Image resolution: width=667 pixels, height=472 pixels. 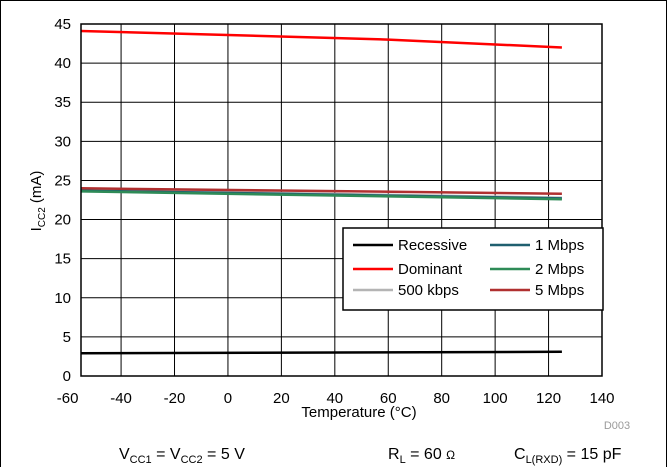 What do you see at coordinates (358, 412) in the screenshot?
I see `x-axis-title: Temperature (°C)` at bounding box center [358, 412].